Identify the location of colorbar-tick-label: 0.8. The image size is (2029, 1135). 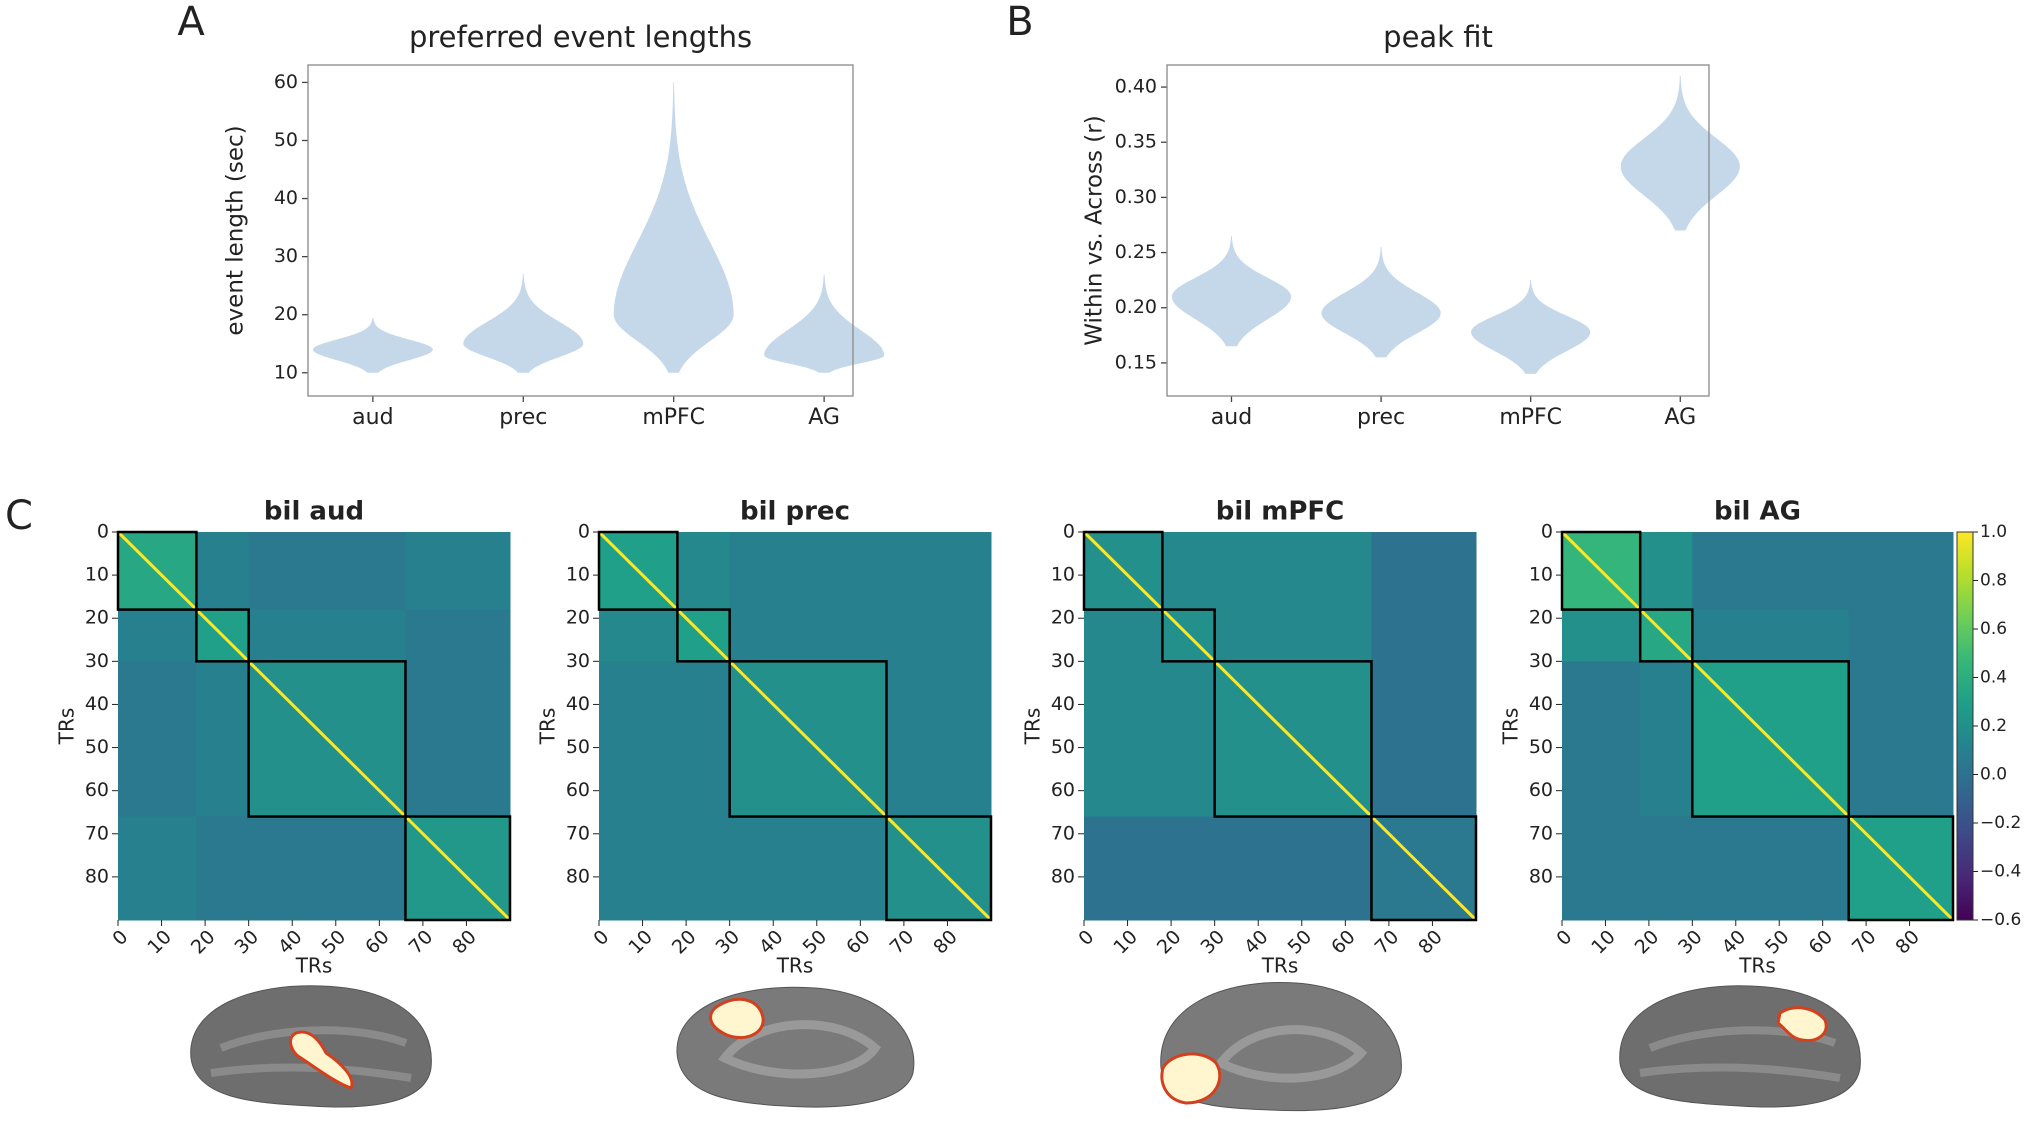
(1993, 581).